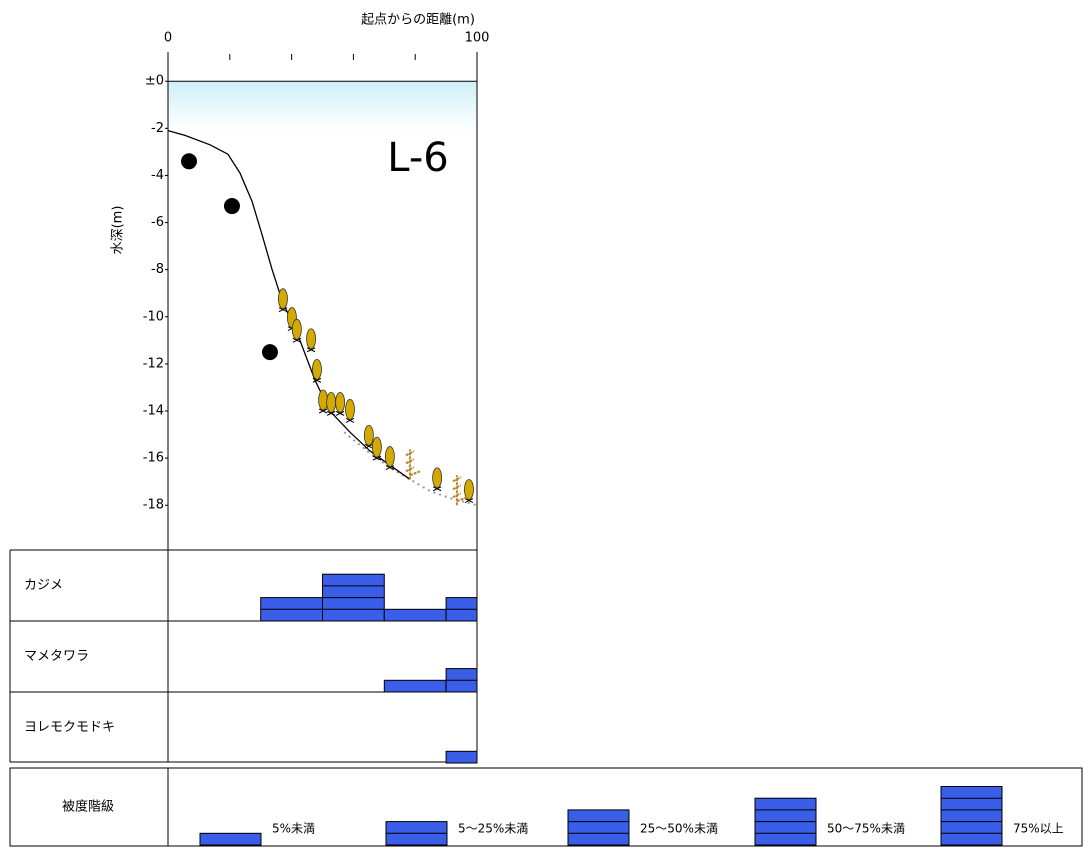 The height and width of the screenshot is (860, 1092). Describe the element at coordinates (56, 656) in the screenshot. I see `species-name: マメタワラ` at that location.